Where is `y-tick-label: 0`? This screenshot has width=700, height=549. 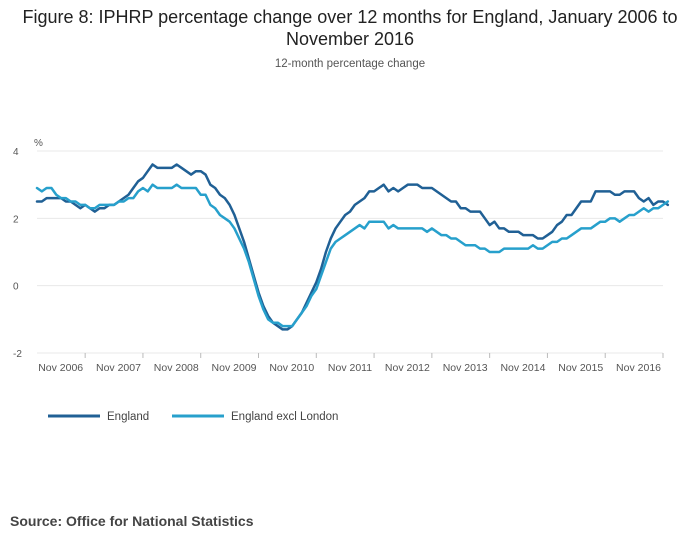
y-tick-label: 0 is located at coordinates (16, 287).